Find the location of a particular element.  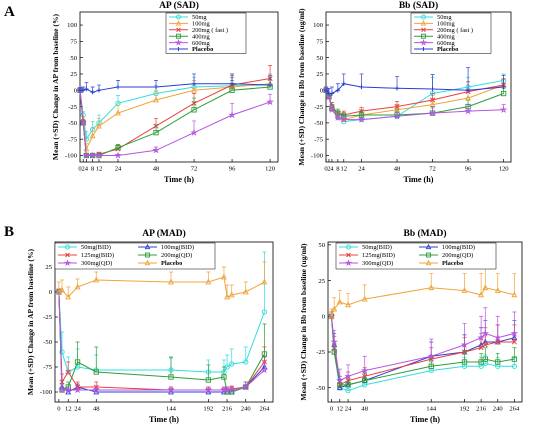

panel-label-a: A is located at coordinates (9, 12).